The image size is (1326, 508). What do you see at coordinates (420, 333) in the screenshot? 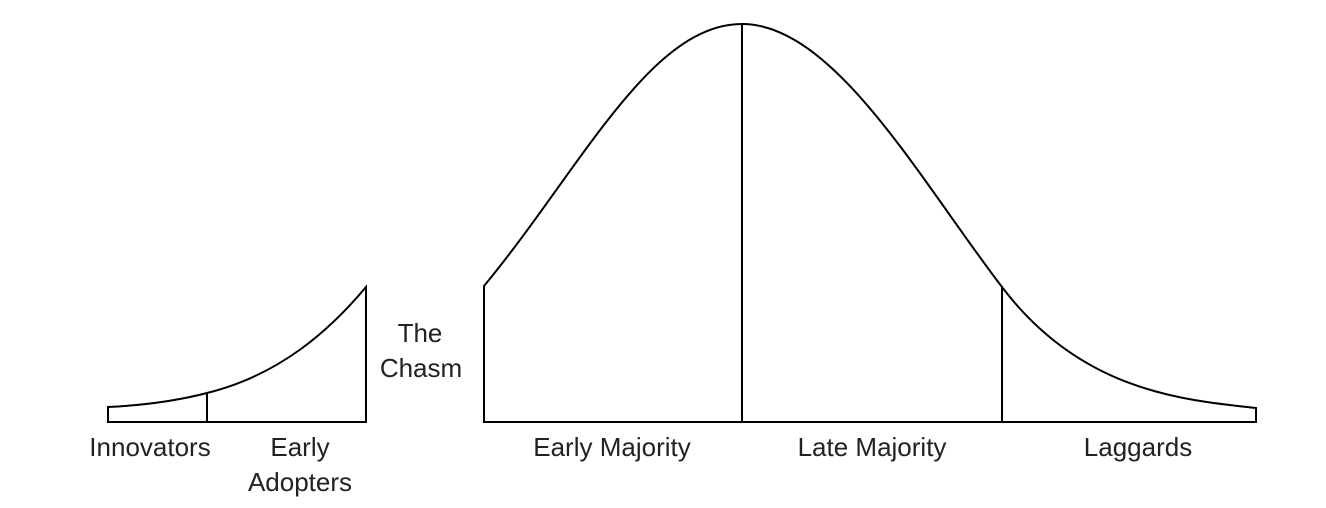
I see `chasm-label-line1: The` at bounding box center [420, 333].